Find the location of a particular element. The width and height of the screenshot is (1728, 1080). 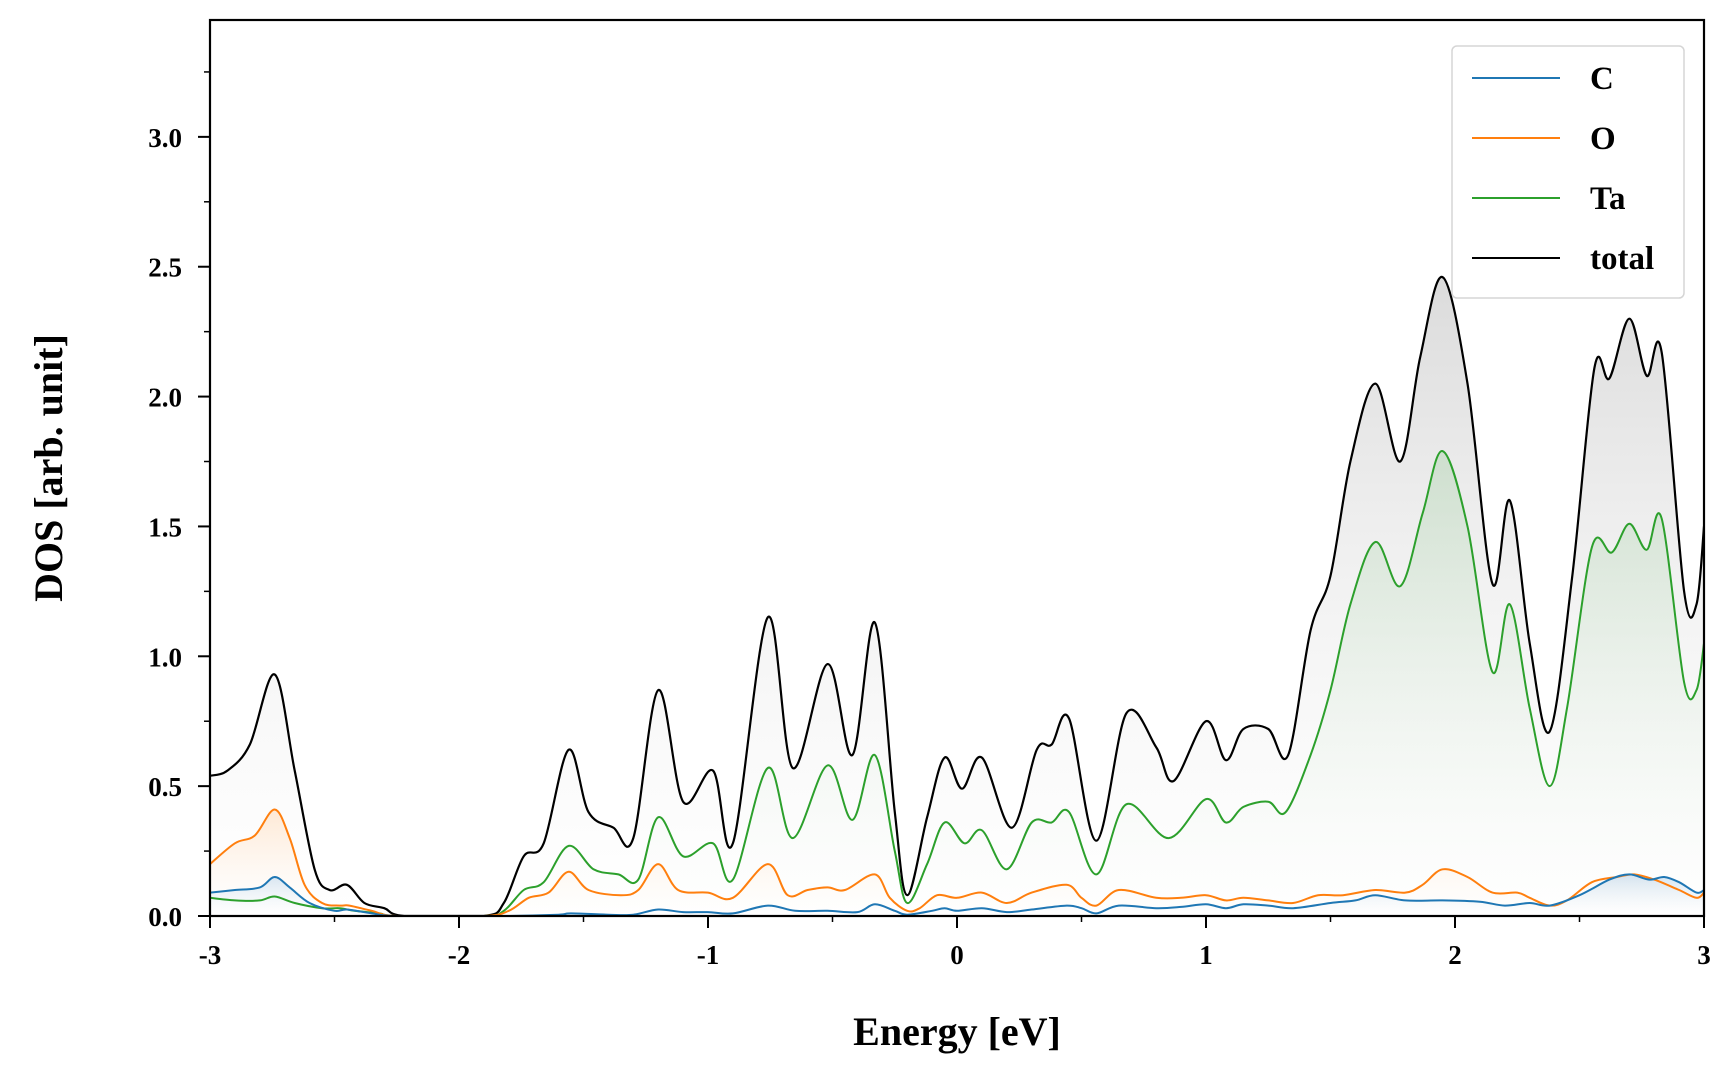

area-fill-c is located at coordinates (957, 895).